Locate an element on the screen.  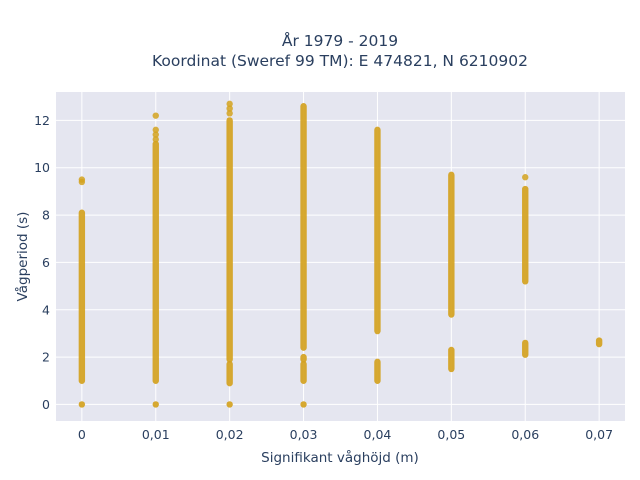
y-tick-label: 0 is located at coordinates (46, 404).